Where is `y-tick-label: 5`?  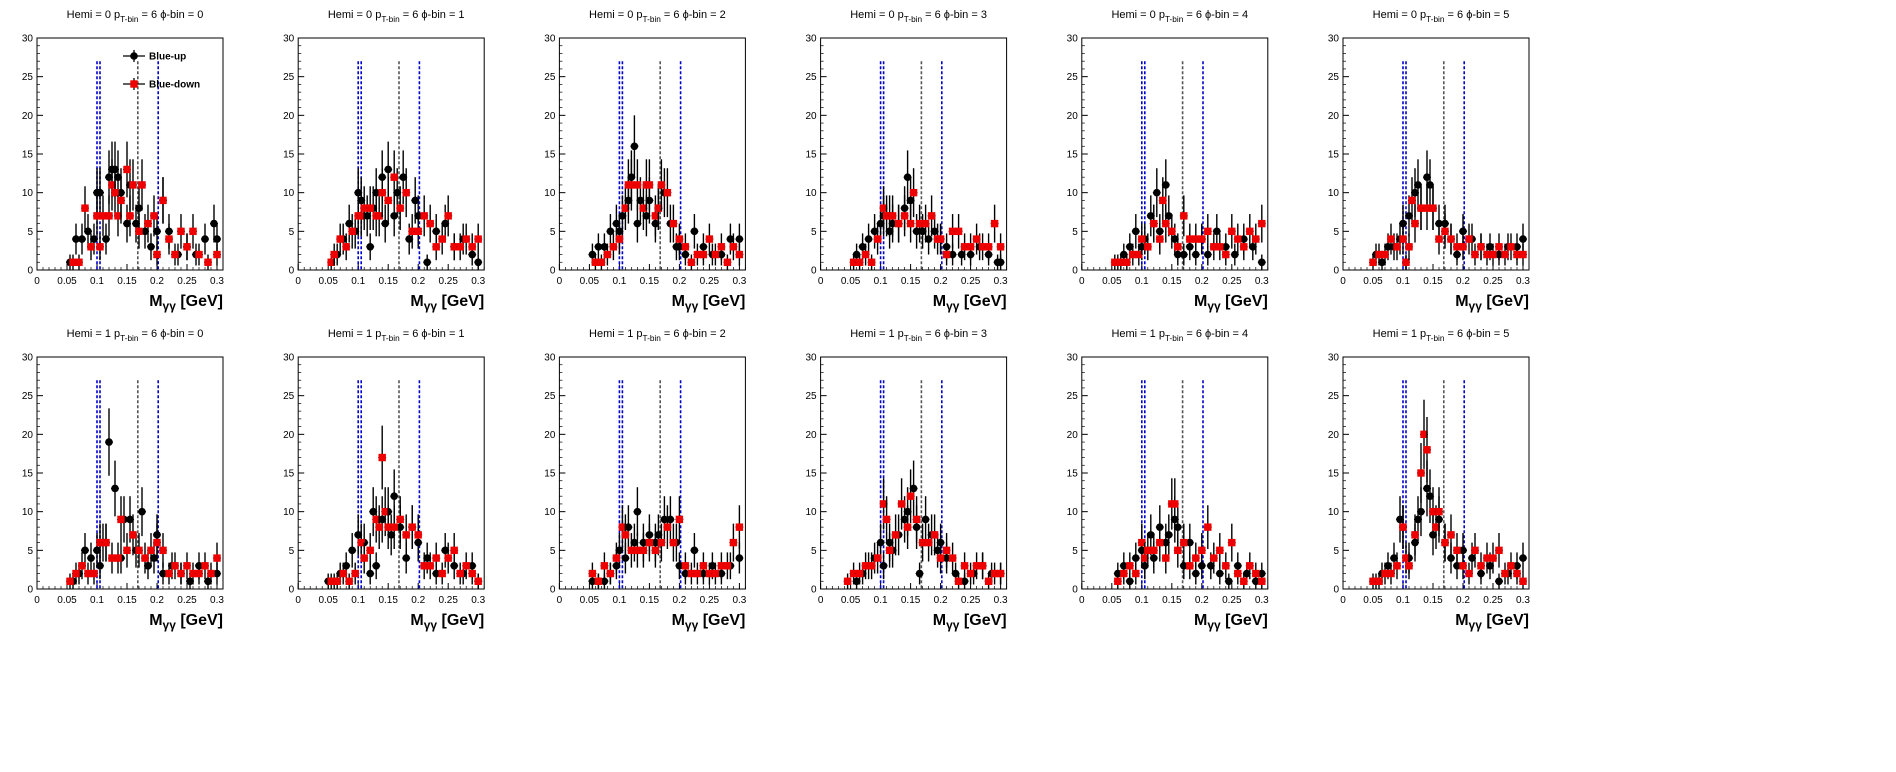
y-tick-label: 5 is located at coordinates (1336, 232).